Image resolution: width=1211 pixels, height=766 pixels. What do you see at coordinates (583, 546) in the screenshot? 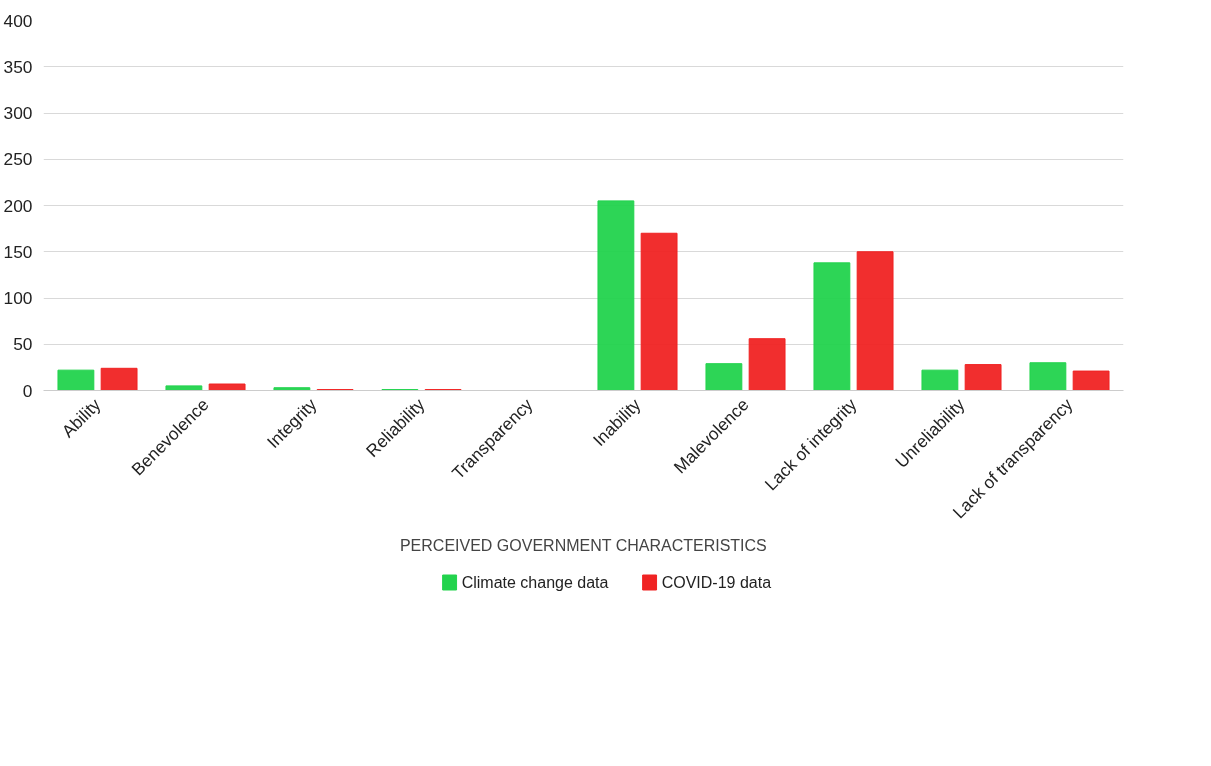
I see `x-axis-title: PERCEIVED GOVERNMENT CHARACTERISTICS` at bounding box center [583, 546].